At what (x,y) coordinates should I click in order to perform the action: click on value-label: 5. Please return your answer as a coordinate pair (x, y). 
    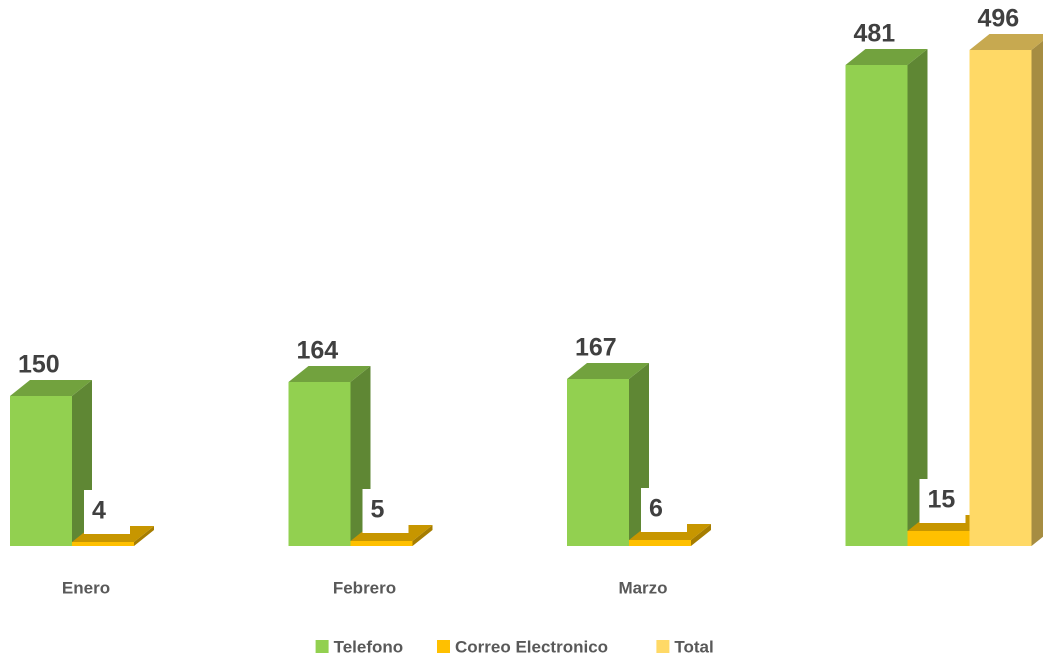
    Looking at the image, I should click on (378, 510).